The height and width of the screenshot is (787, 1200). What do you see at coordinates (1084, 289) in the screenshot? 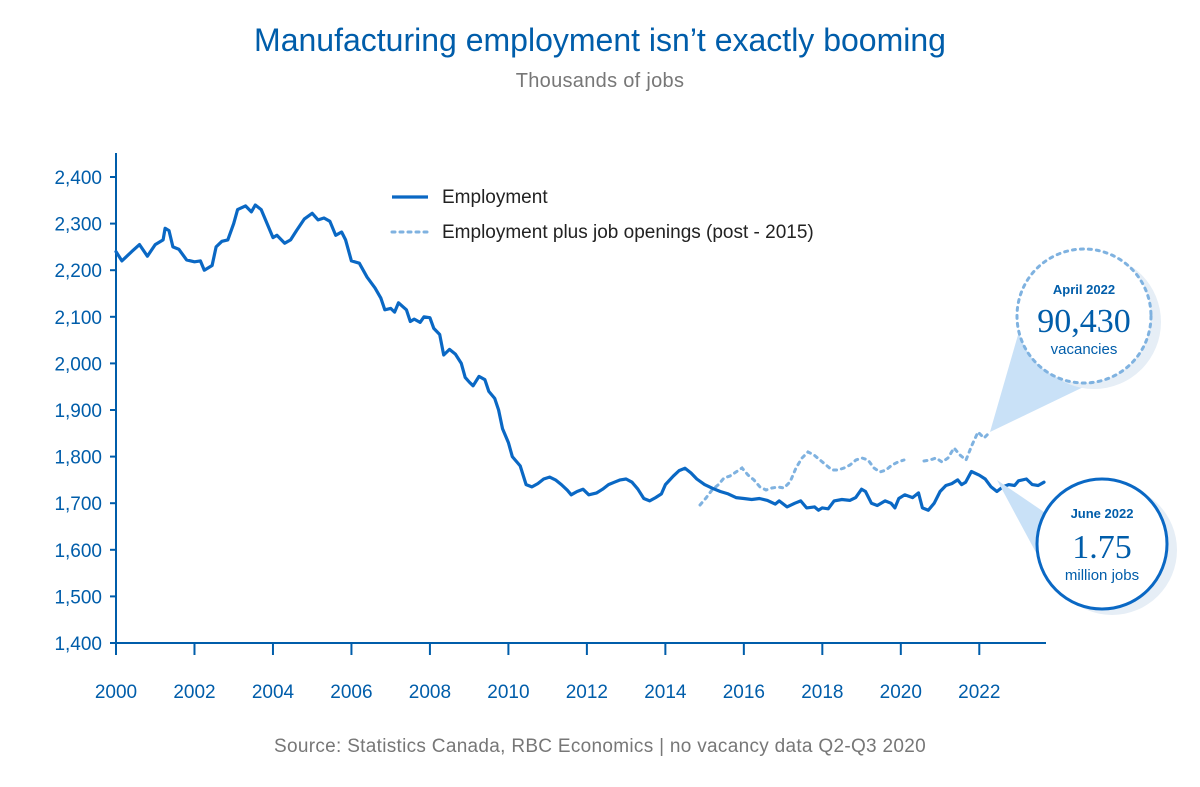
I see `callout-vacancies-date: April 2022` at bounding box center [1084, 289].